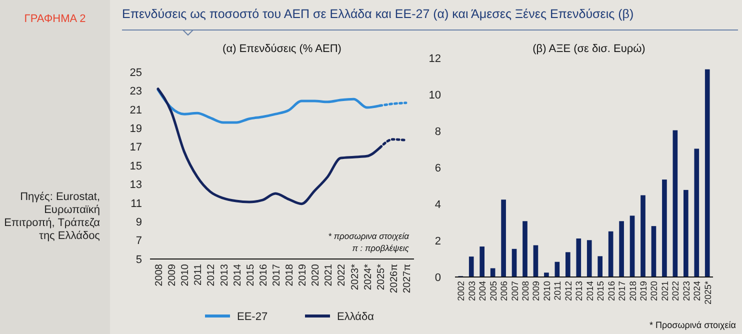  Describe the element at coordinates (356, 316) in the screenshot. I see `legend-label: Ελλάδα` at that location.